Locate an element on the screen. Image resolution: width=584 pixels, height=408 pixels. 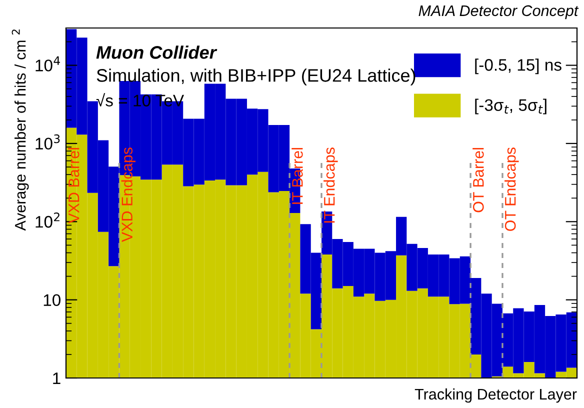
annotation: VXD Endcaps is located at coordinates (128, 195).